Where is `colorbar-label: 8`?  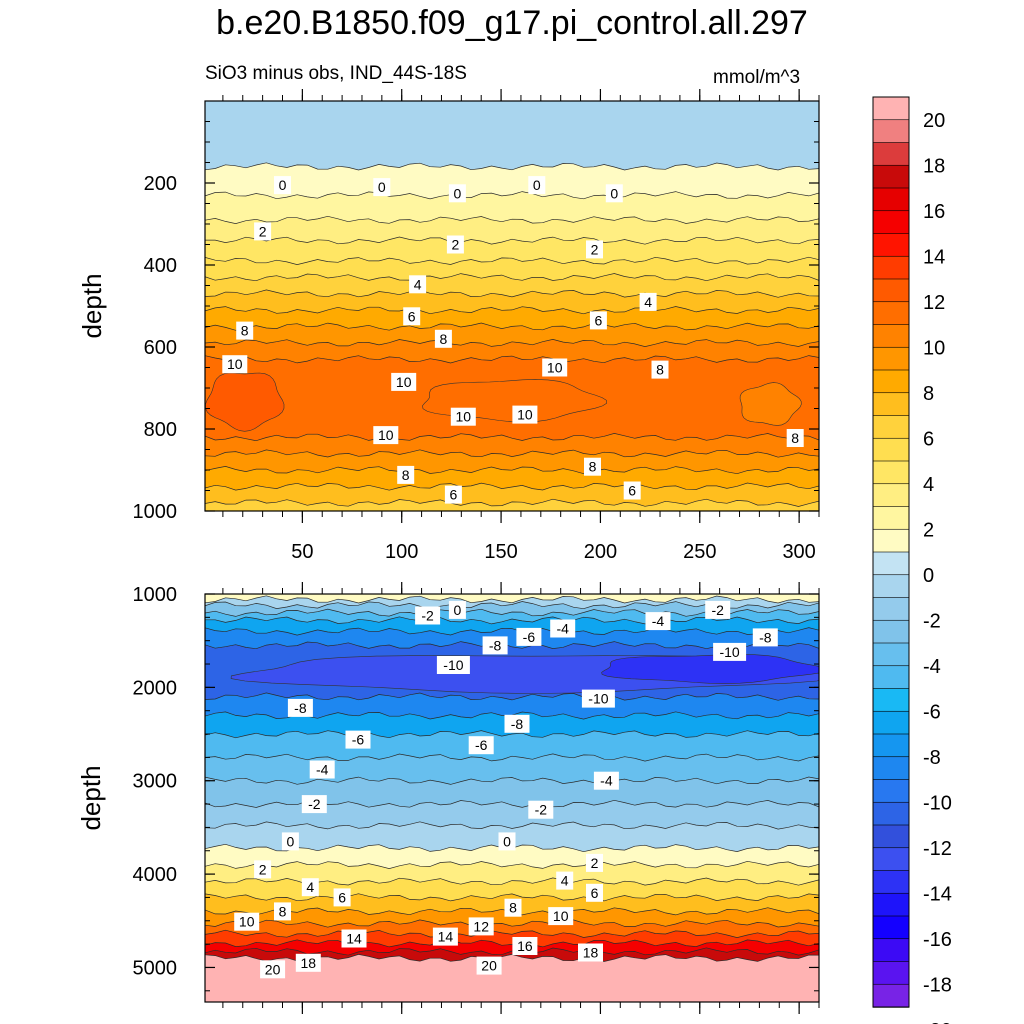
colorbar-label: 8 is located at coordinates (928, 394).